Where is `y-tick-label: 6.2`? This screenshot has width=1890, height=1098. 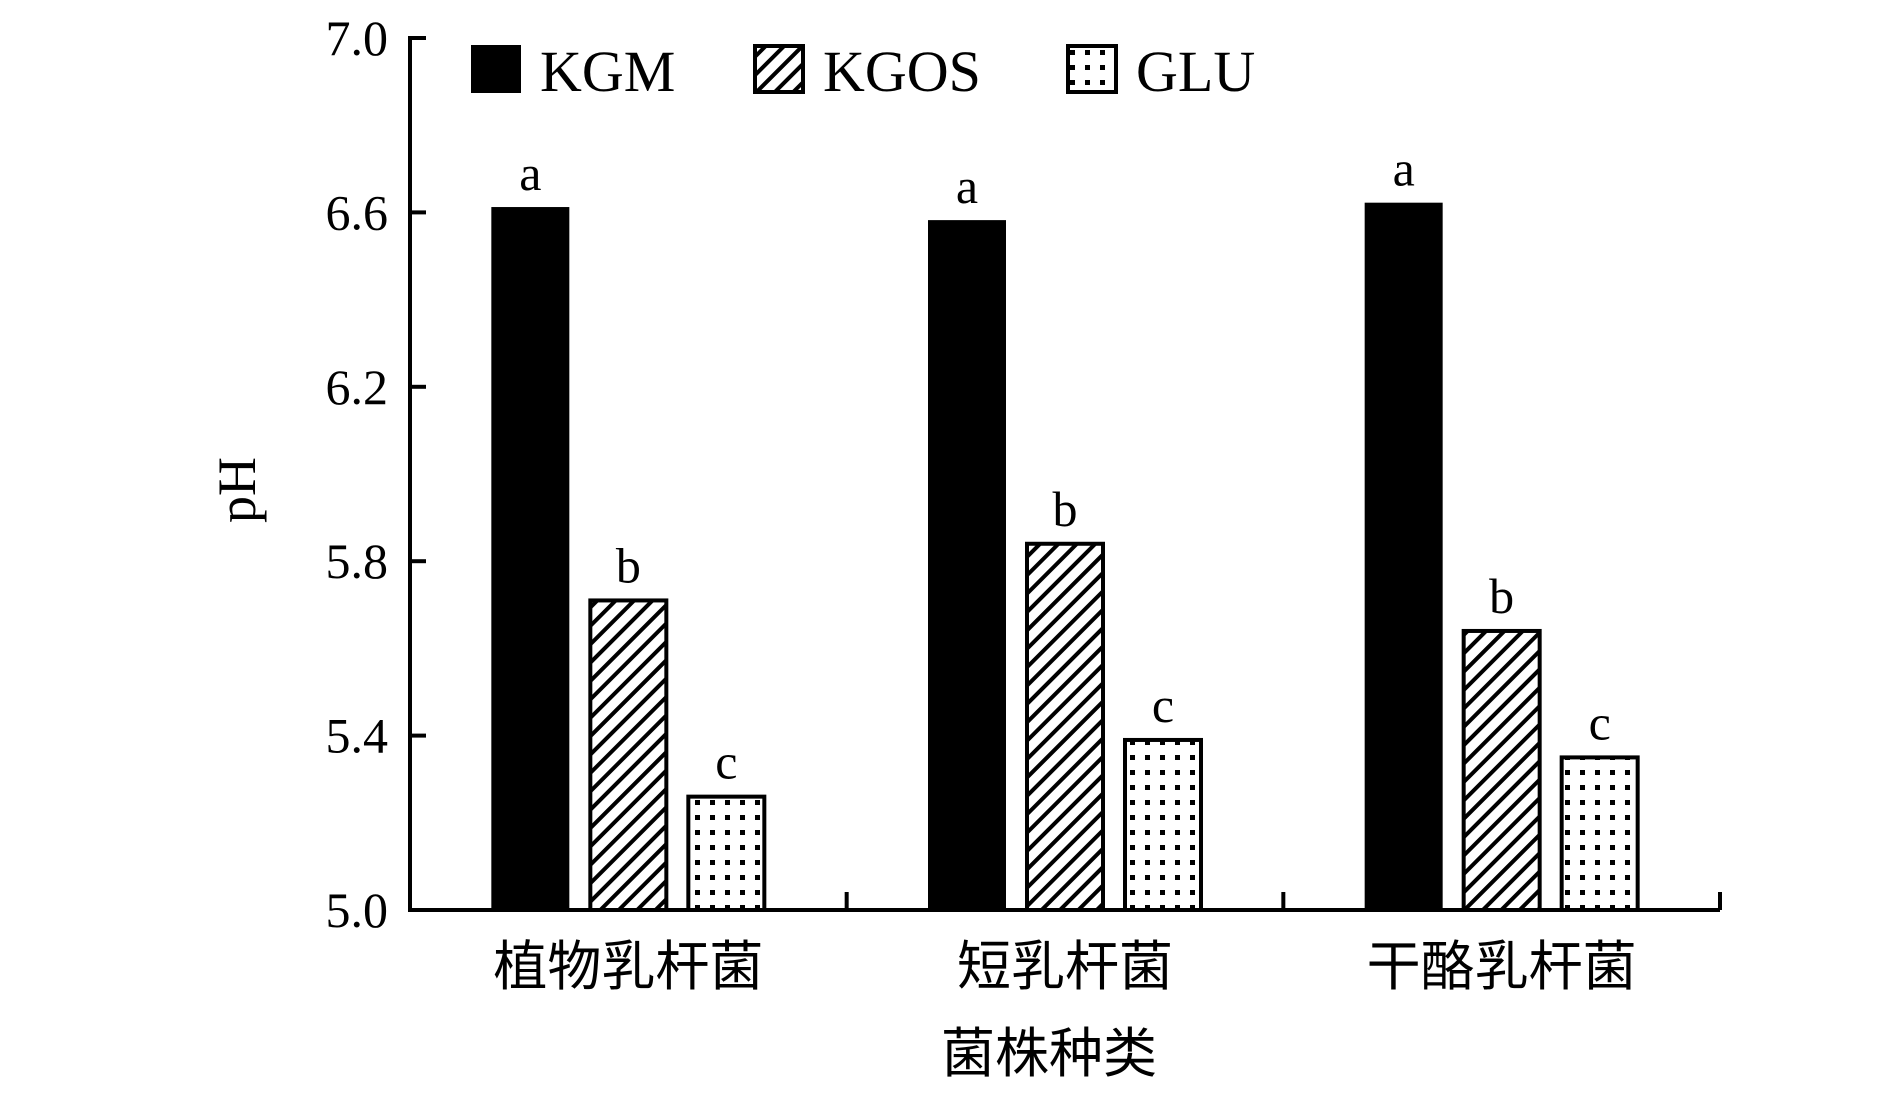
y-tick-label: 6.2 is located at coordinates (357, 387).